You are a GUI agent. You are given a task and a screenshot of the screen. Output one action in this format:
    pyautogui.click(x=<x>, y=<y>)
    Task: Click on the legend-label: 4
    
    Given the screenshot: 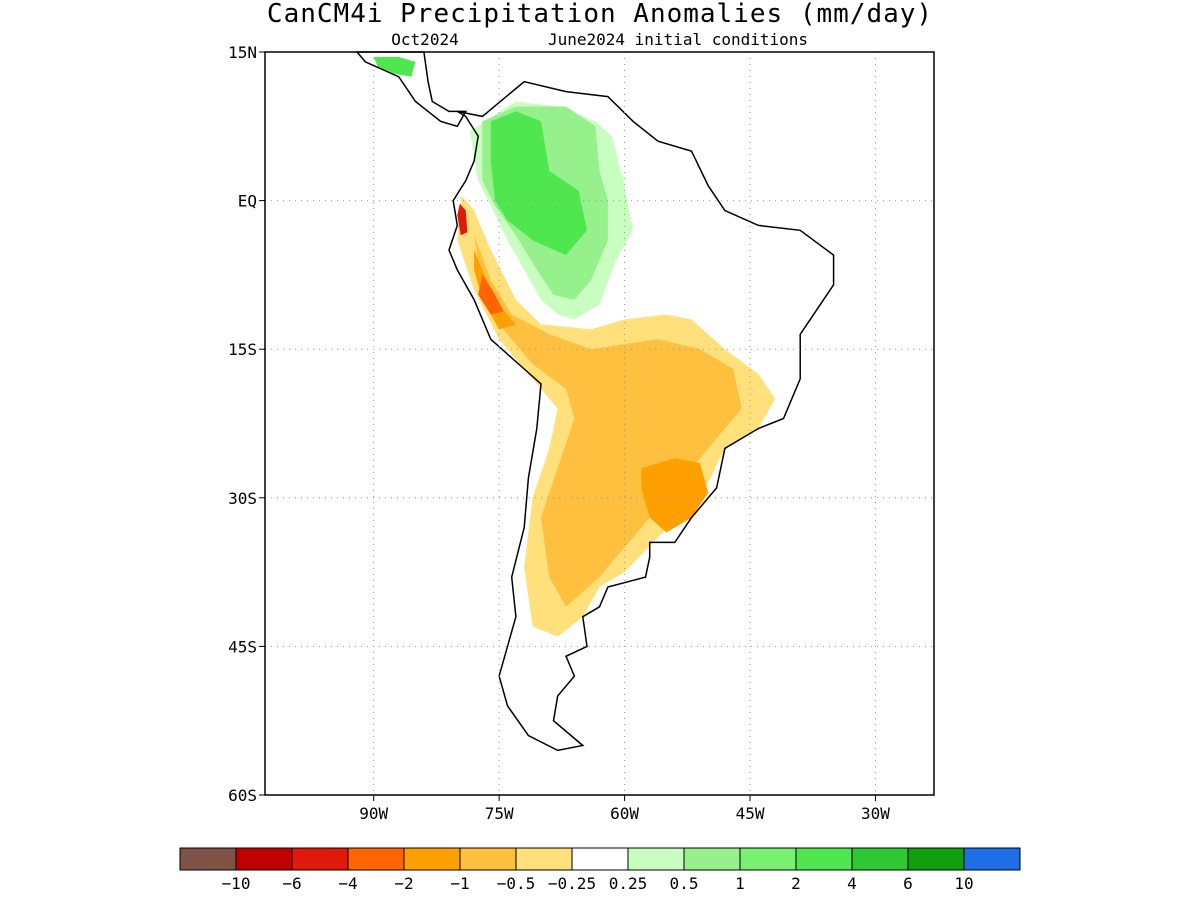 What is the action you would take?
    pyautogui.click(x=852, y=883)
    